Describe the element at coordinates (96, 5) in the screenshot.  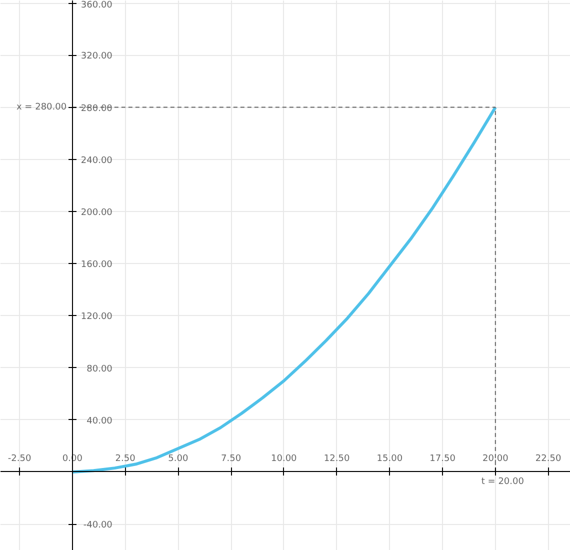
I see `y-tick-label: 360.00` at that location.